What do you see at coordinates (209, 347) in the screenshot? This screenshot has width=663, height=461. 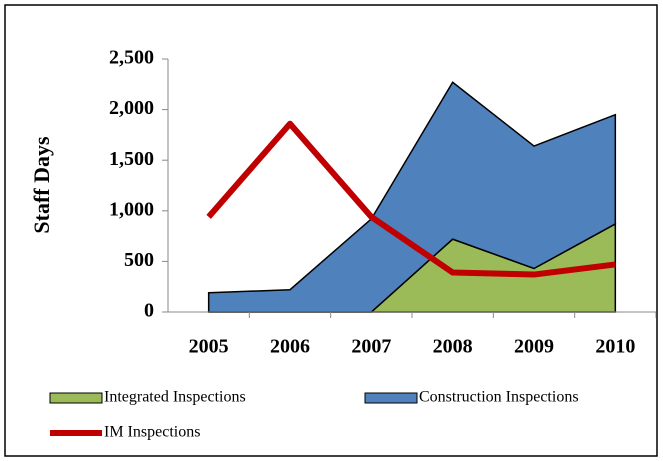 I see `x-tick-label: 2005` at bounding box center [209, 347].